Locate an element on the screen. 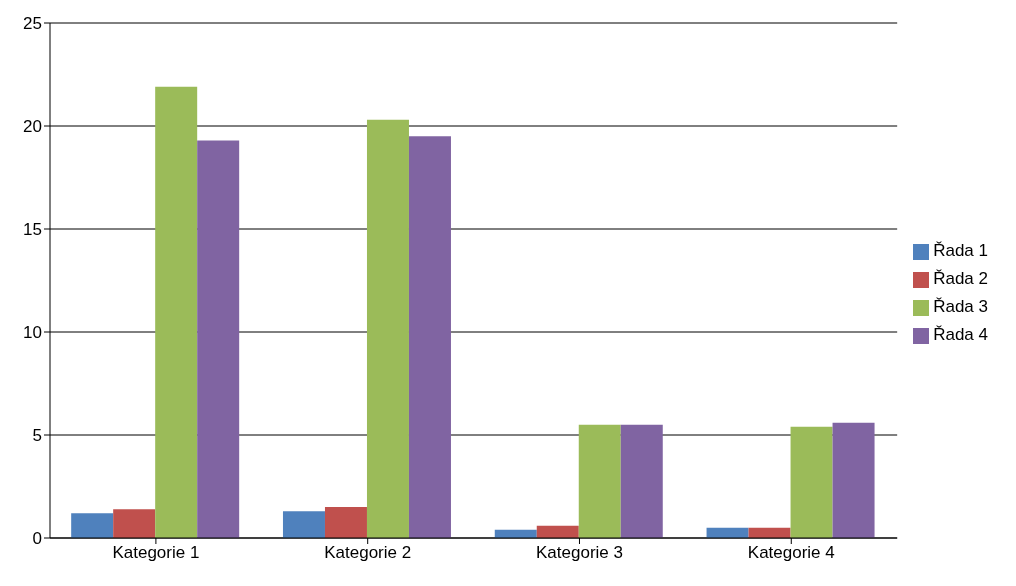 This screenshot has height=586, width=1016. y-tick-label: 20 is located at coordinates (32, 127).